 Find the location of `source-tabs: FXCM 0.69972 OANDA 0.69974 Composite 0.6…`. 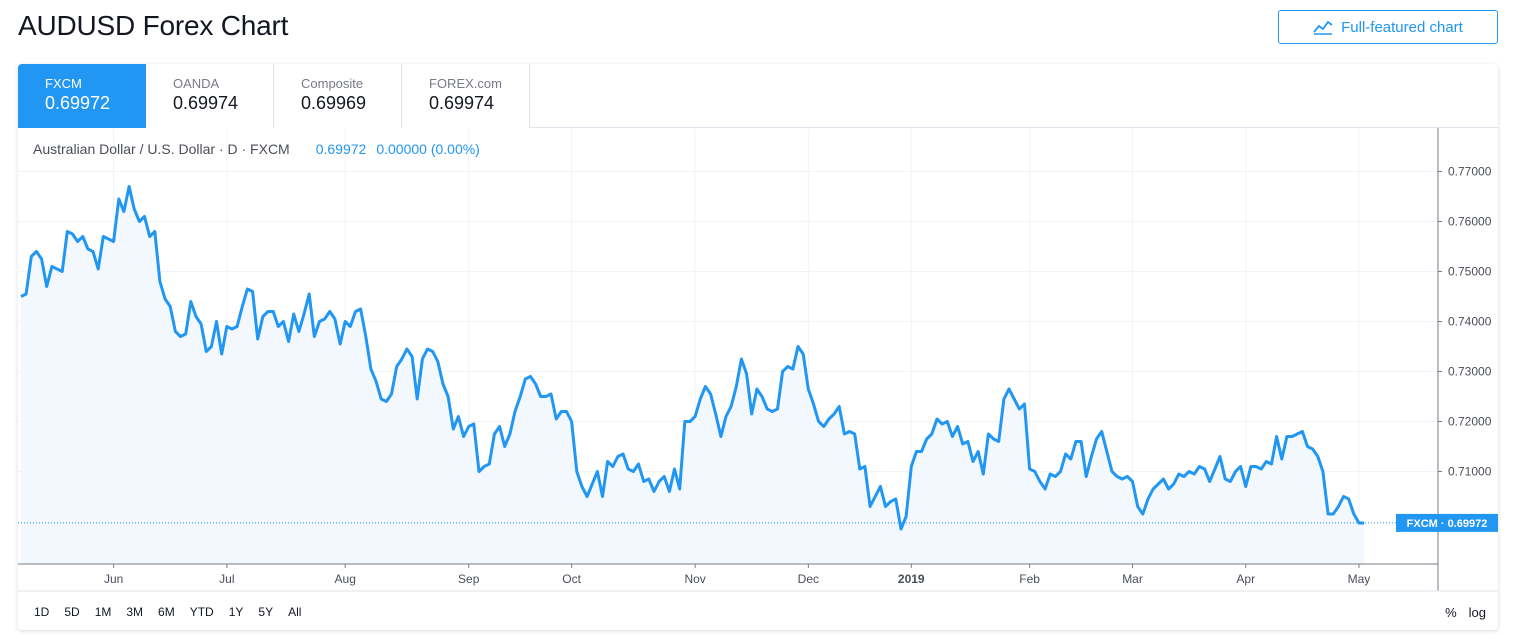

source-tabs: FXCM 0.69972 OANDA 0.69974 Composite 0.6… is located at coordinates (758, 96).